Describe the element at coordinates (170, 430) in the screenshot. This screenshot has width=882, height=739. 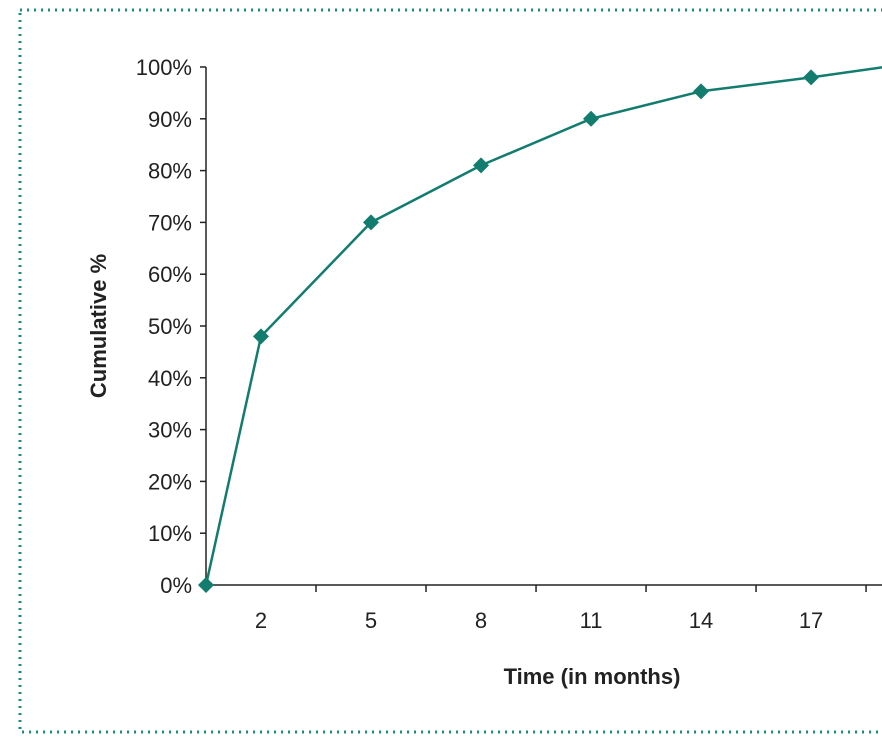
I see `y-tick-label: 30%` at that location.